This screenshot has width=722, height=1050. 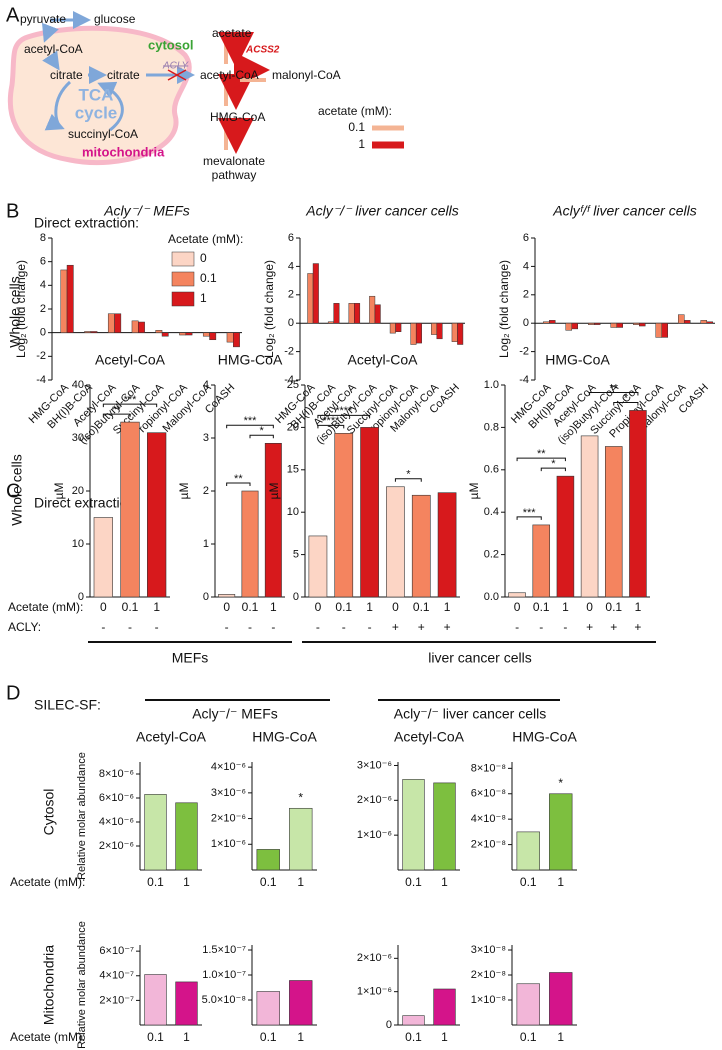 I want to click on node-label: malonyl-CoA, so click(x=306, y=75).